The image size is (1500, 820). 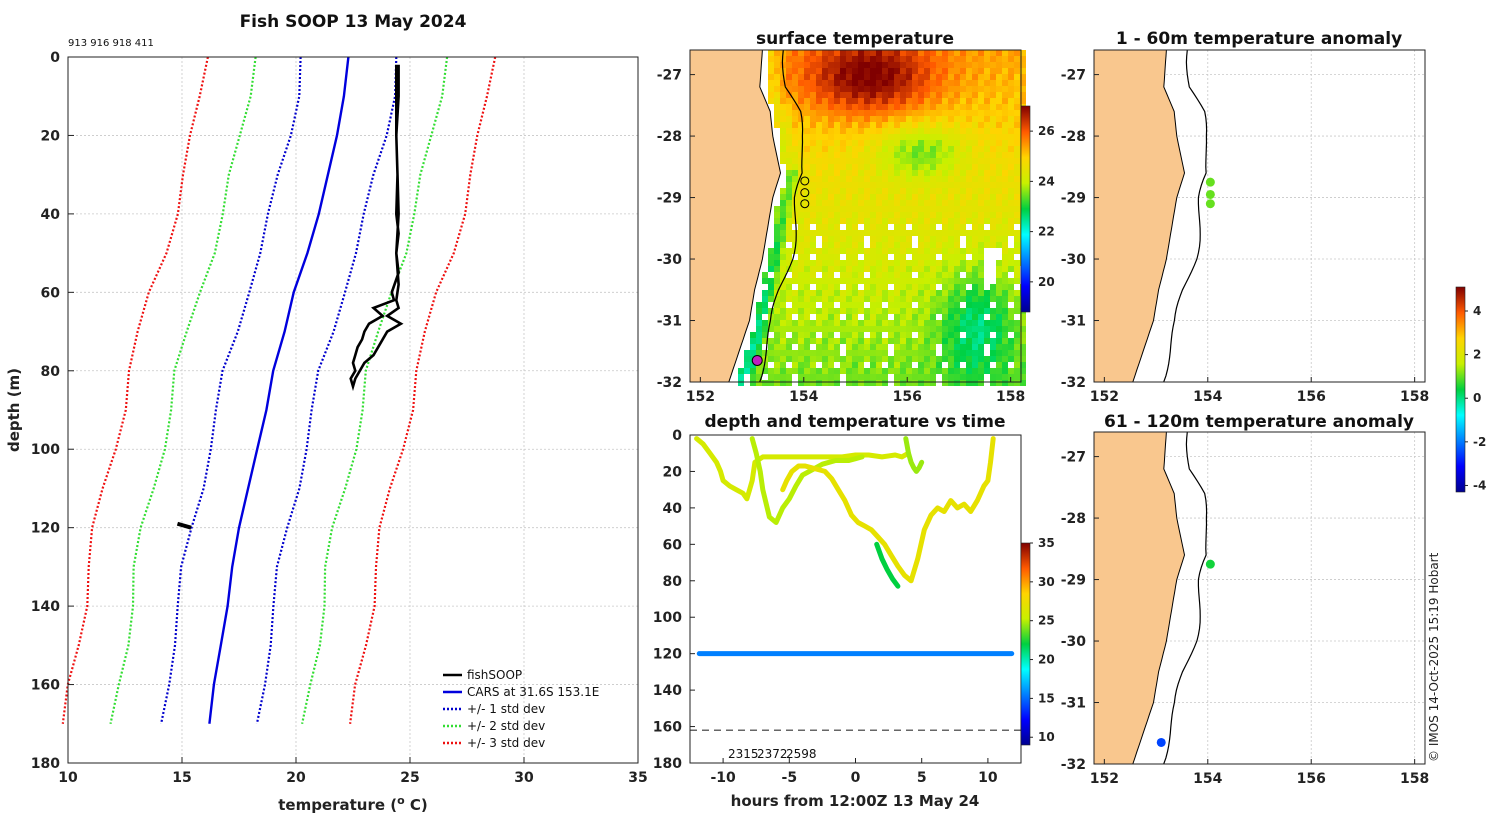 What do you see at coordinates (296, 778) in the screenshot?
I see `profile-xtick-label: 20` at bounding box center [296, 778].